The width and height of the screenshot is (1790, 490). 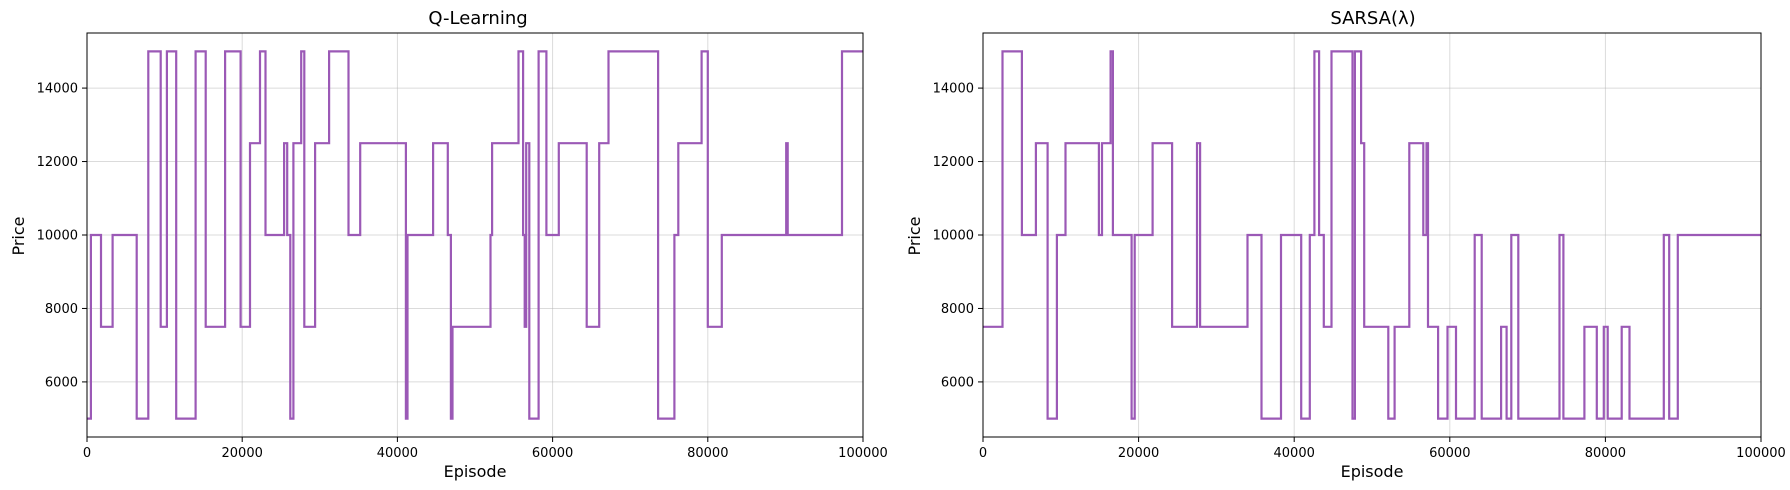 What do you see at coordinates (1372, 18) in the screenshot?
I see `chart-title: SARSA(λ)` at bounding box center [1372, 18].